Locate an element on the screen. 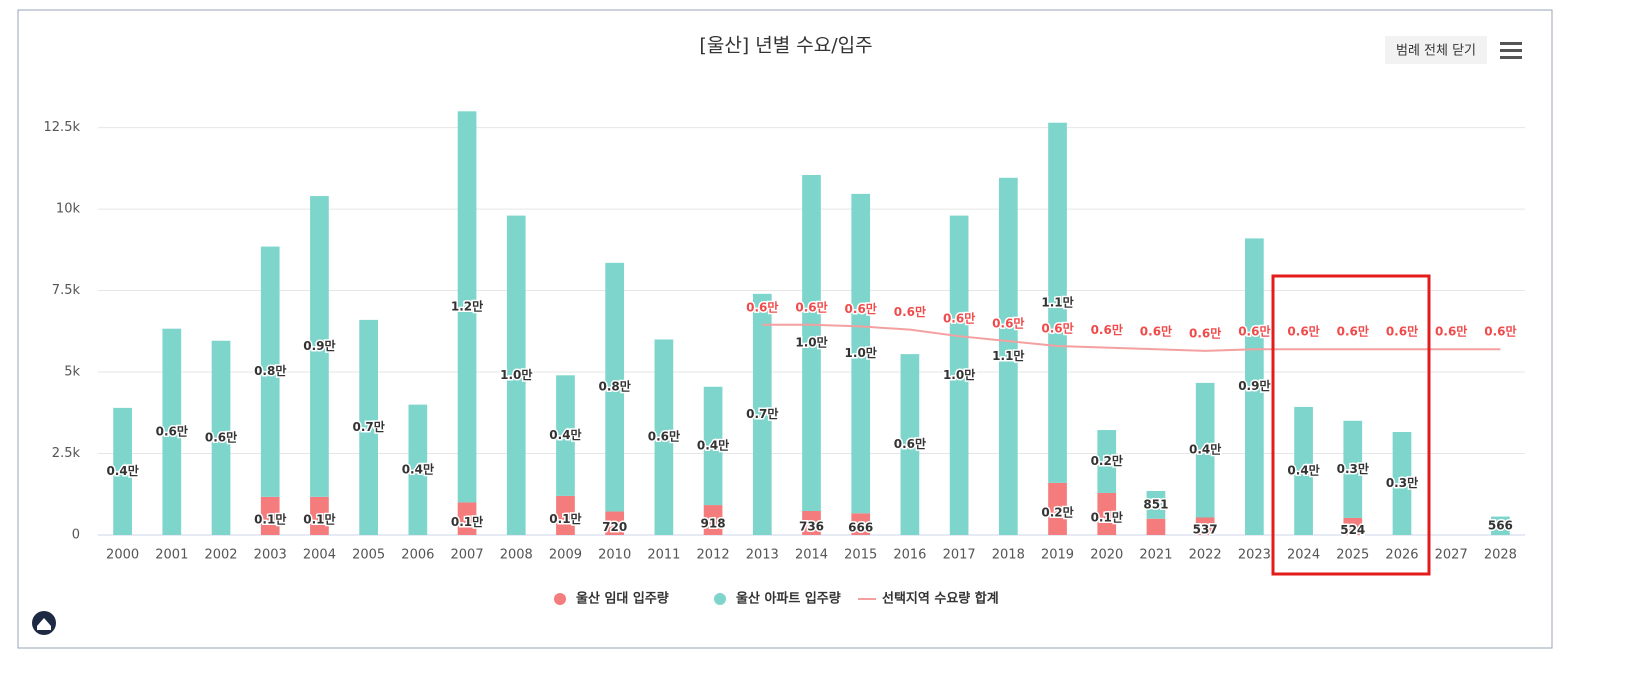 This screenshot has width=1632, height=692. bar-value-label: 851 is located at coordinates (1155, 504).